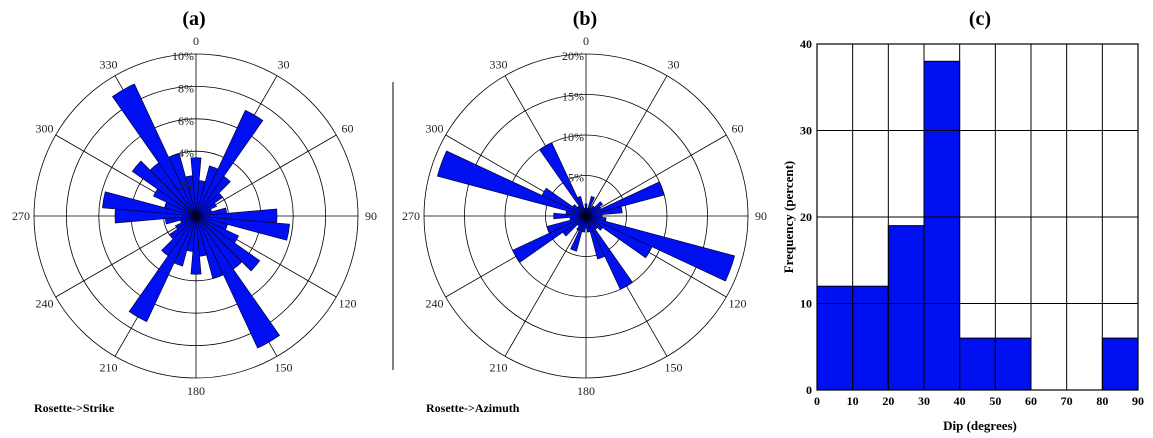 Image resolution: width=1153 pixels, height=438 pixels. I want to click on radial-labels-b: 5% 10% 15% 20%, so click(573, 117).